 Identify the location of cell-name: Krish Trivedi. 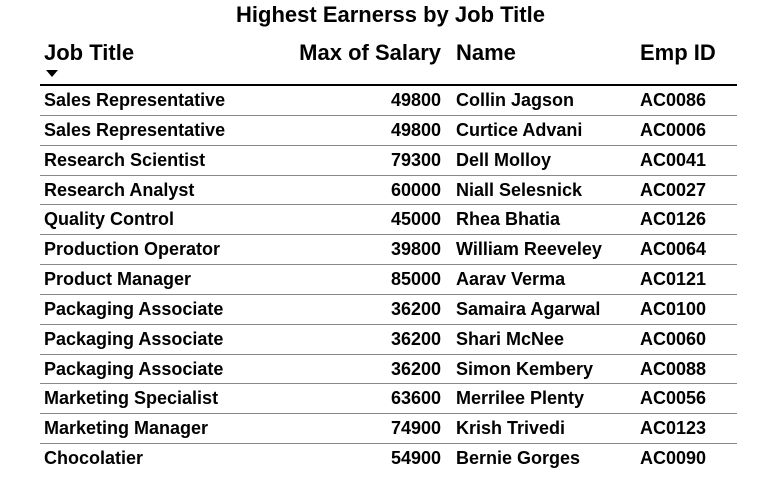
(511, 428).